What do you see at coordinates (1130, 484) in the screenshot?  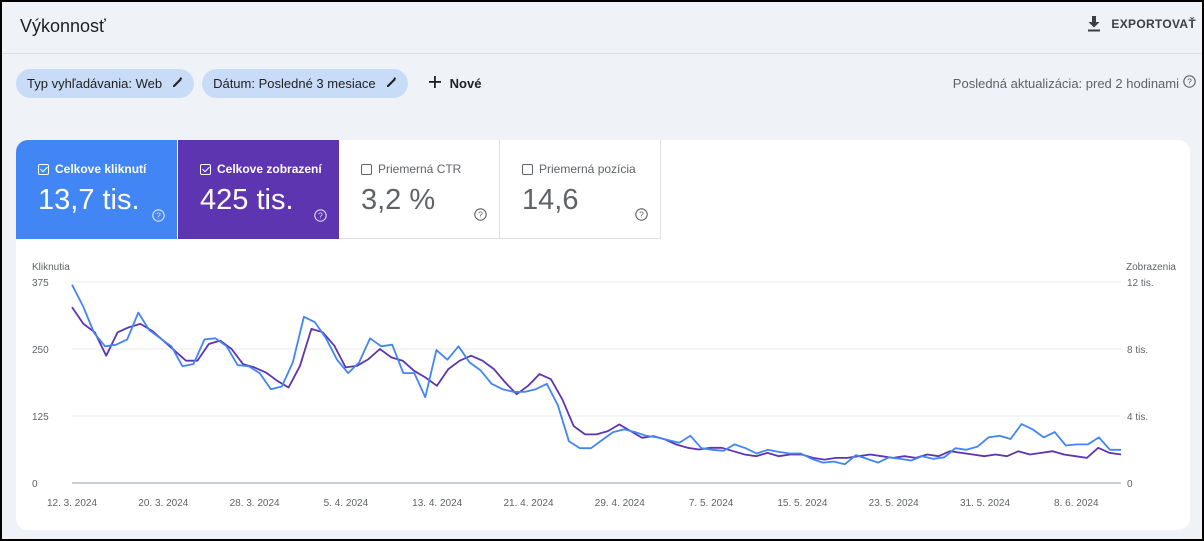 I see `y-tick-label-right: 0` at bounding box center [1130, 484].